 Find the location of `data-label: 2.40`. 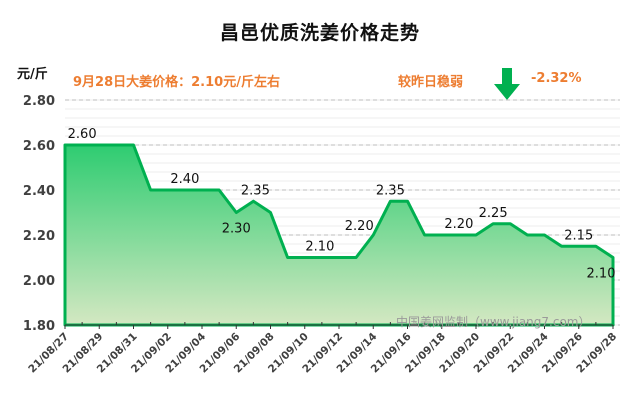

data-label: 2.40 is located at coordinates (184, 179).